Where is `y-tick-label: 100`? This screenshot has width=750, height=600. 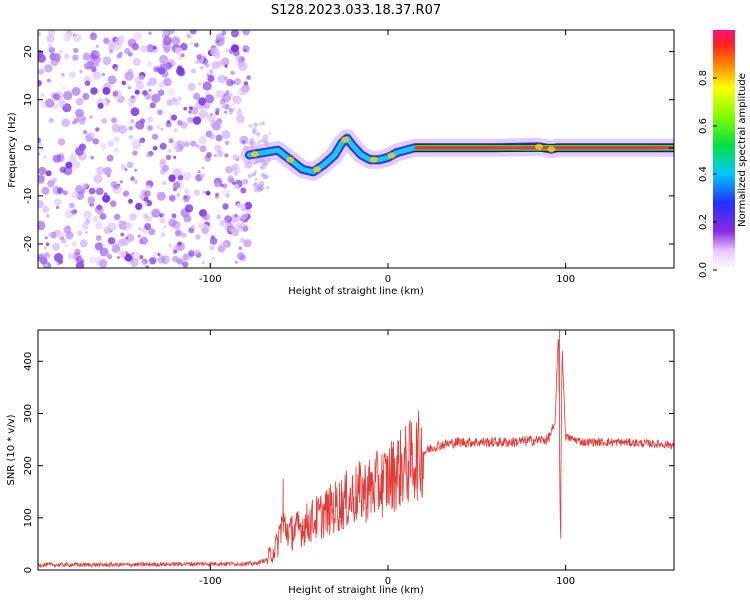
y-tick-label: 100 is located at coordinates (28, 517).